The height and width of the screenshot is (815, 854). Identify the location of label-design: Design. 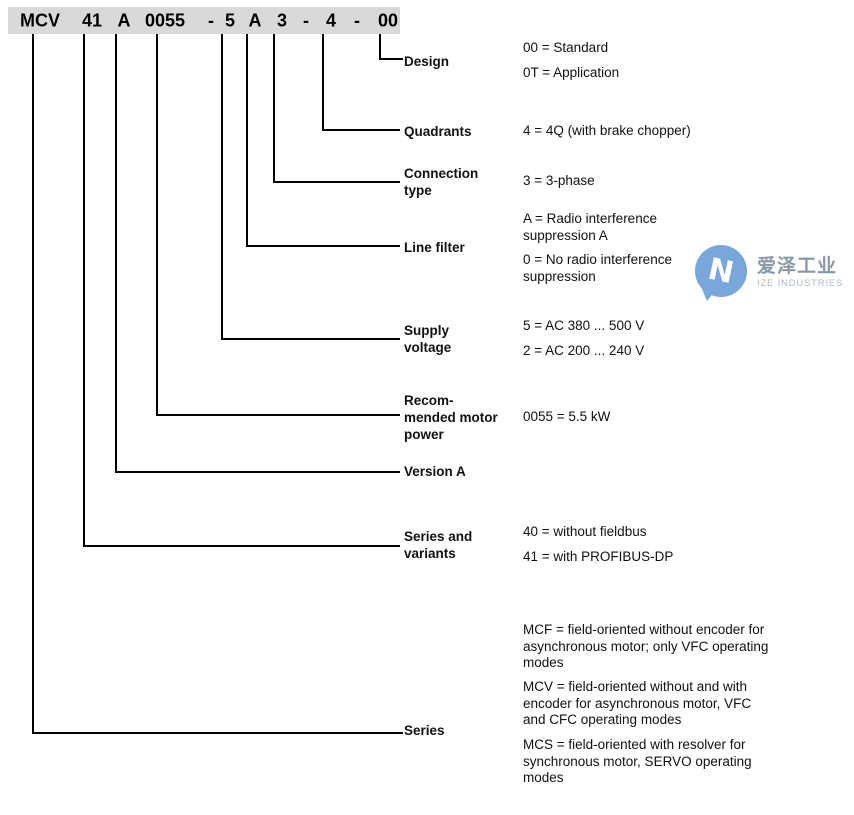
(427, 61).